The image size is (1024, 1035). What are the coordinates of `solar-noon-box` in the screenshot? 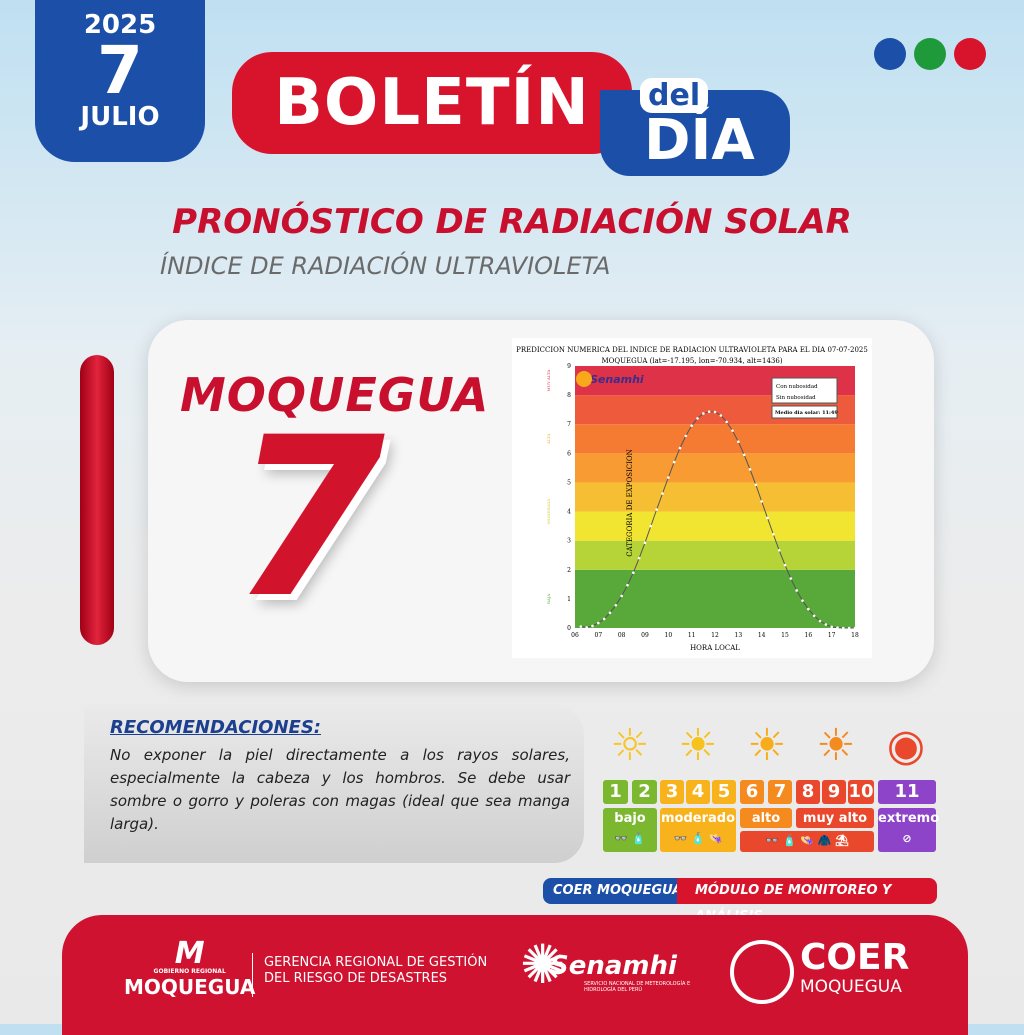 It's located at (804, 412).